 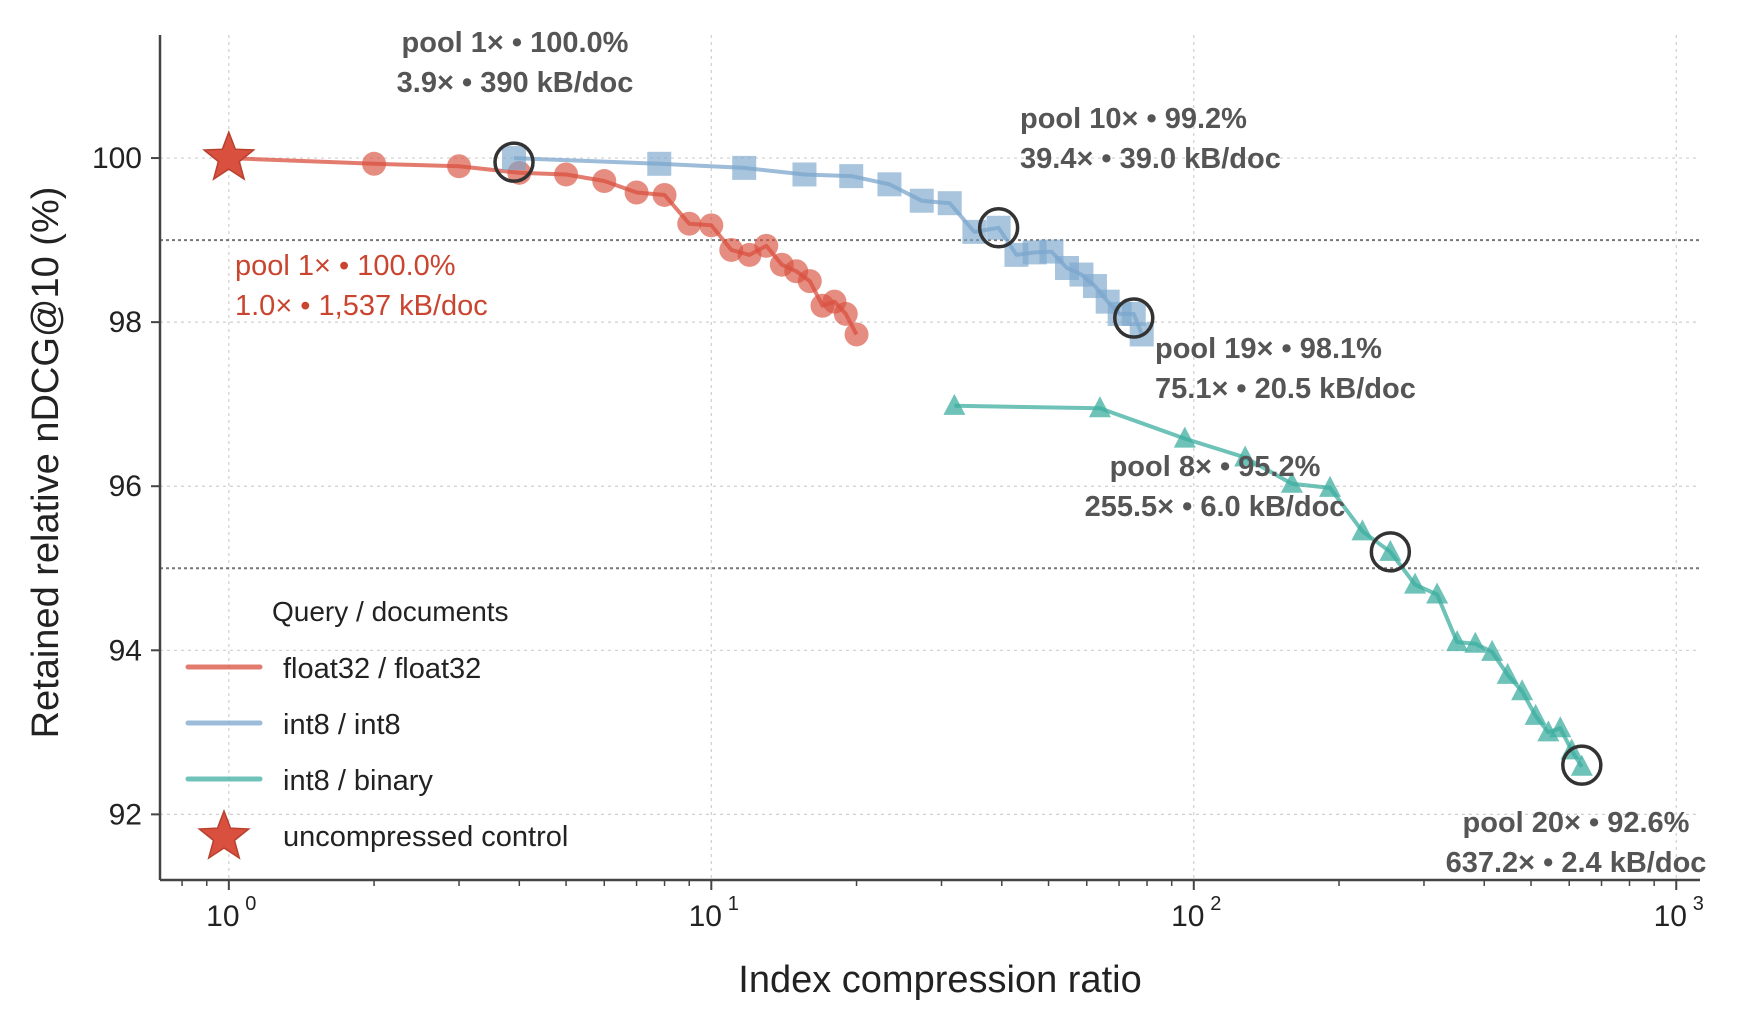 I want to click on x-tick-exponent: 2, so click(x=1215, y=904).